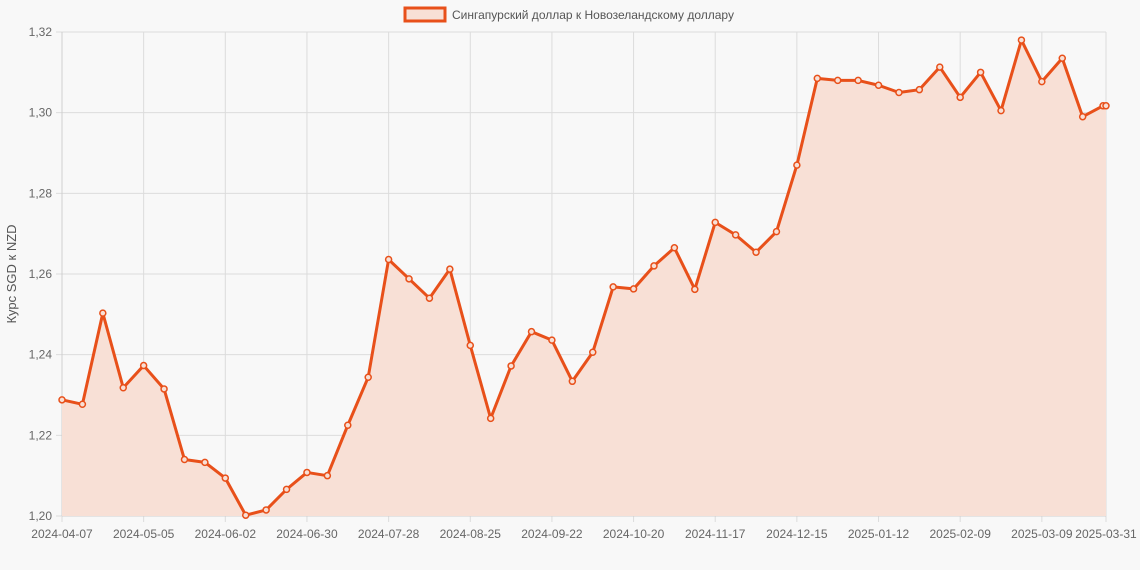 The height and width of the screenshot is (570, 1140). I want to click on x-tick-label: 2024-06-30, so click(307, 534).